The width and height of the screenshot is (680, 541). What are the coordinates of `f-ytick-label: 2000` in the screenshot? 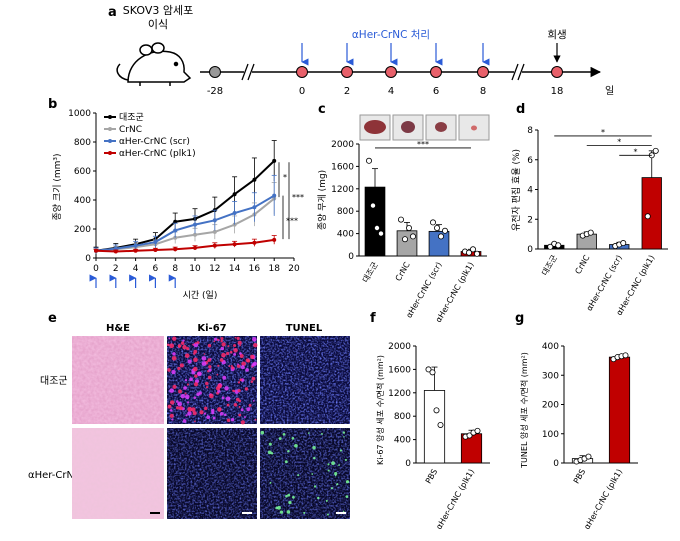 It's located at (399, 347).